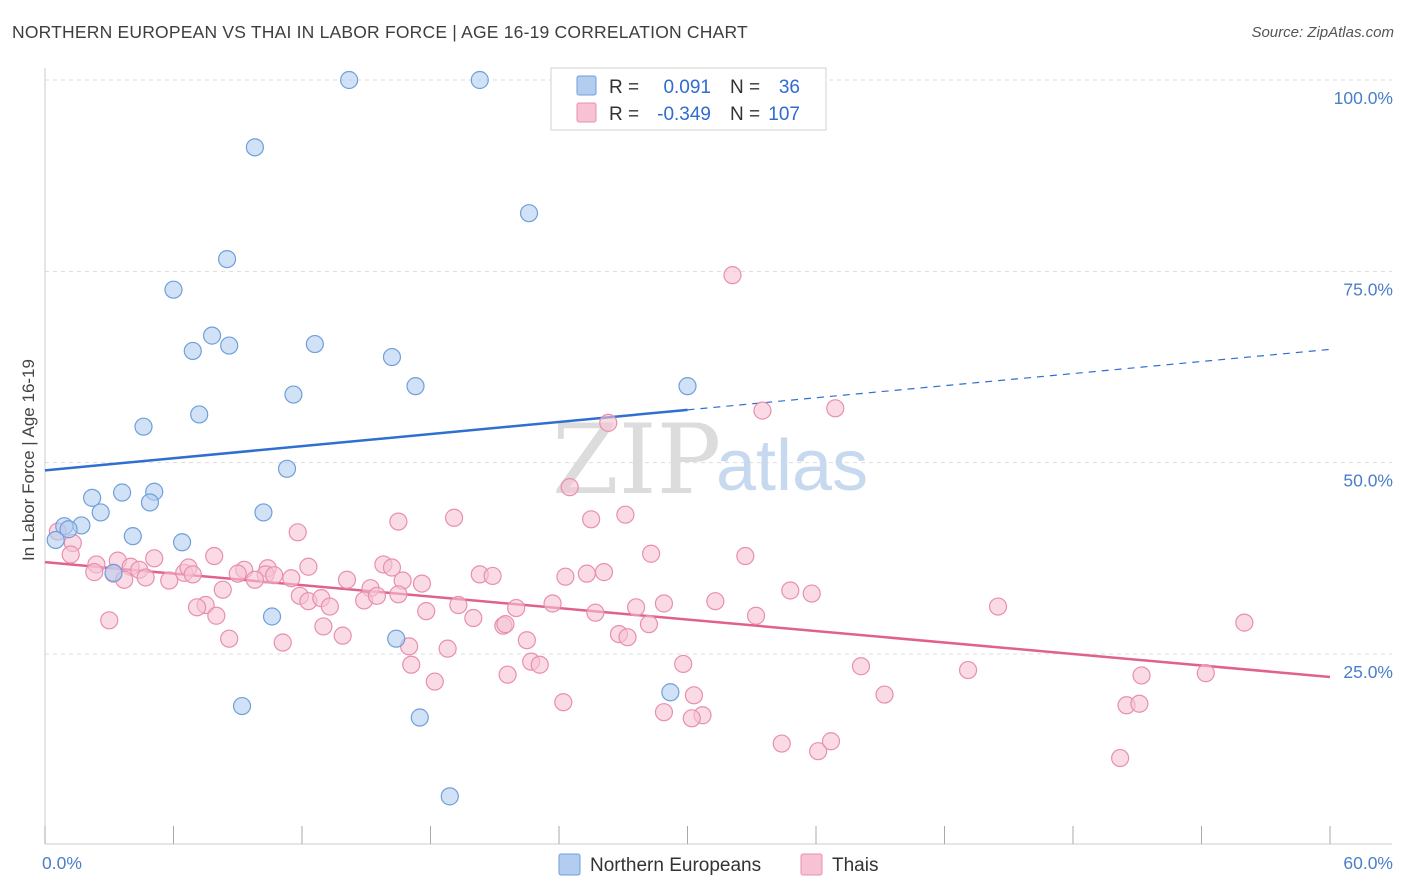 This screenshot has height=892, width=1406. What do you see at coordinates (745, 114) in the screenshot?
I see `legend-n-label-2: N =` at bounding box center [745, 114].